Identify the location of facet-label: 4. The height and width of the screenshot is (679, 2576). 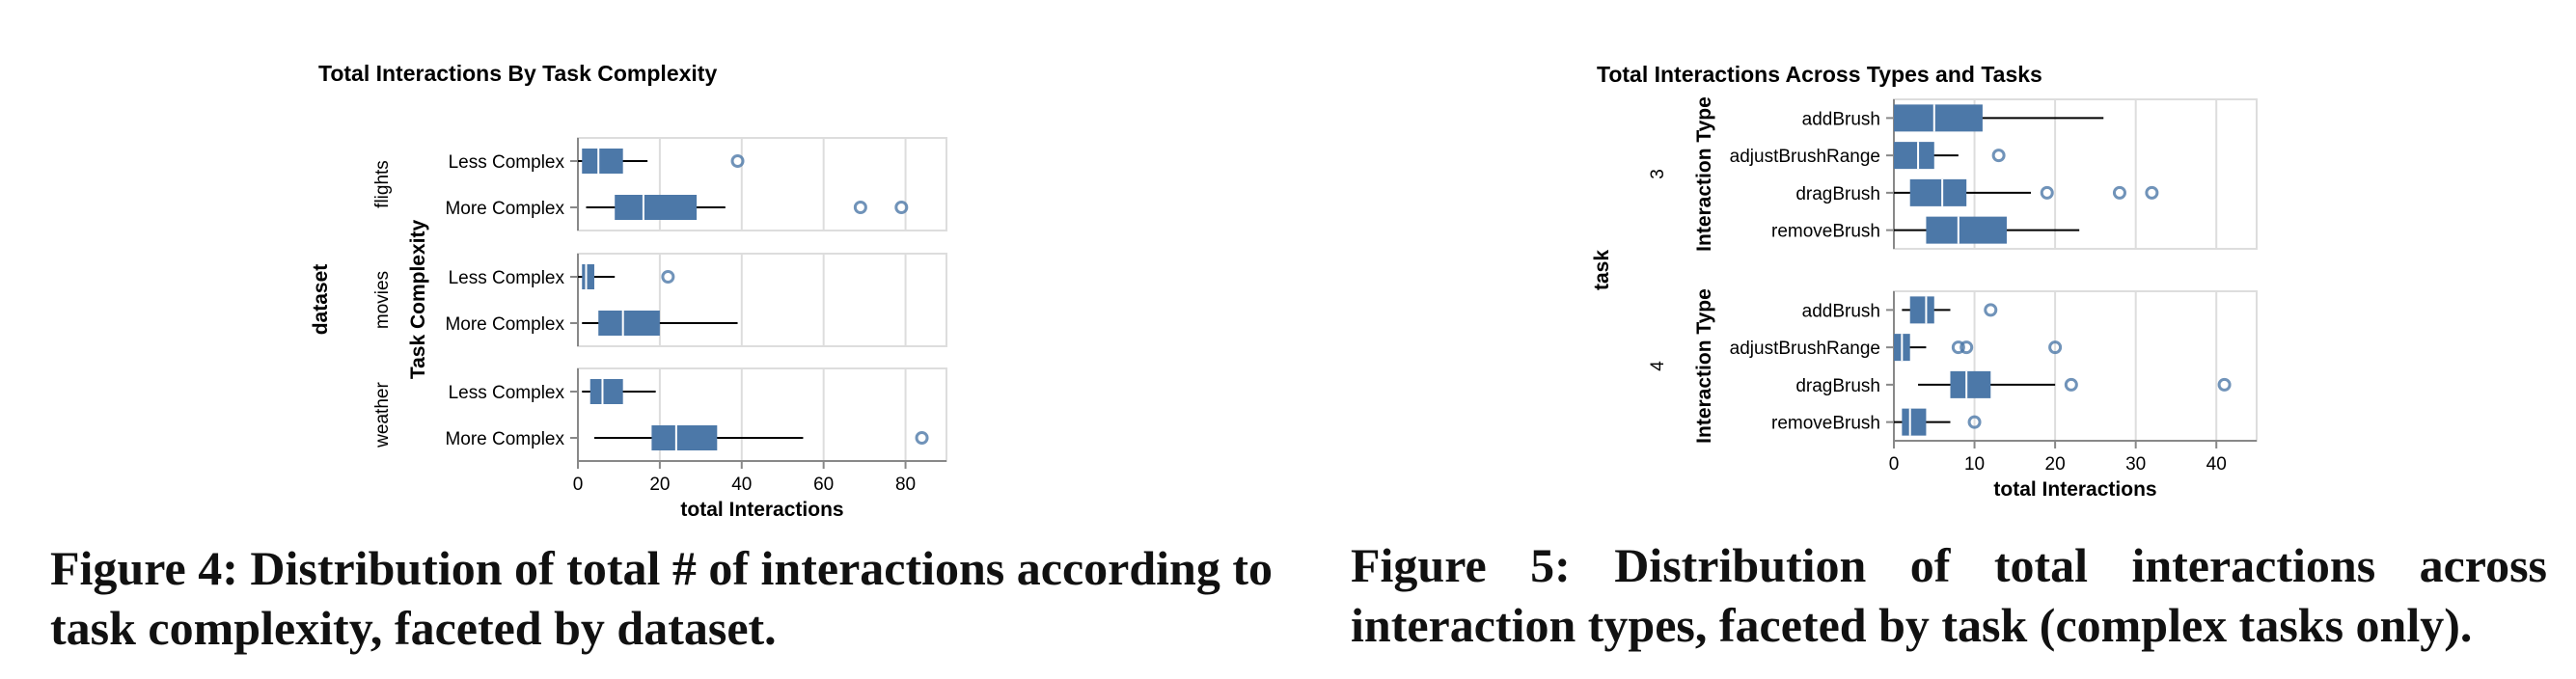
(1658, 366).